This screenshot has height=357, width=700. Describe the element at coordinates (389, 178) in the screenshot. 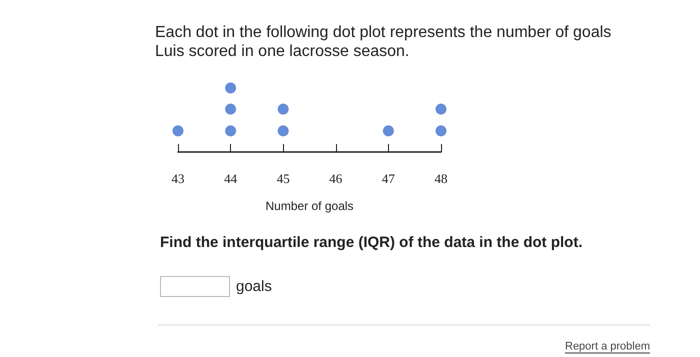

I see `x-tick-label: 47` at that location.